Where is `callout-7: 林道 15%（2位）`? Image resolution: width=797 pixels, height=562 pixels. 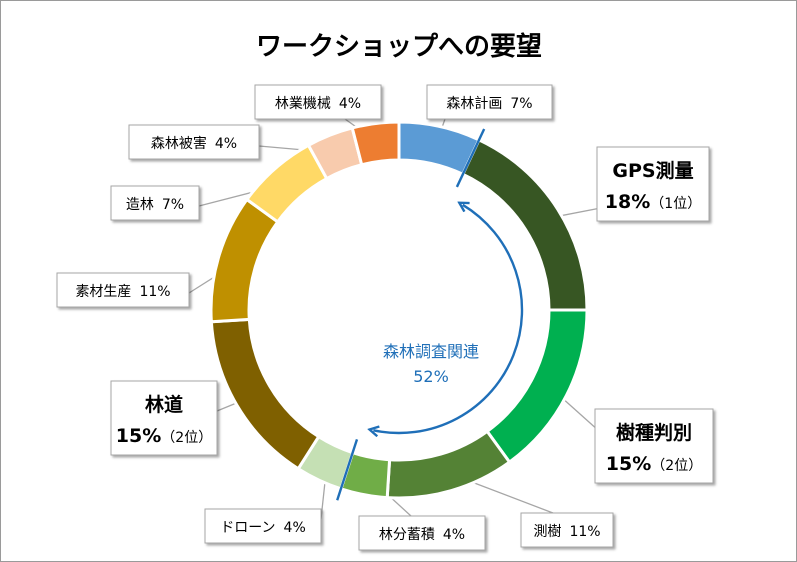 callout-7: 林道 15%（2位） is located at coordinates (164, 418).